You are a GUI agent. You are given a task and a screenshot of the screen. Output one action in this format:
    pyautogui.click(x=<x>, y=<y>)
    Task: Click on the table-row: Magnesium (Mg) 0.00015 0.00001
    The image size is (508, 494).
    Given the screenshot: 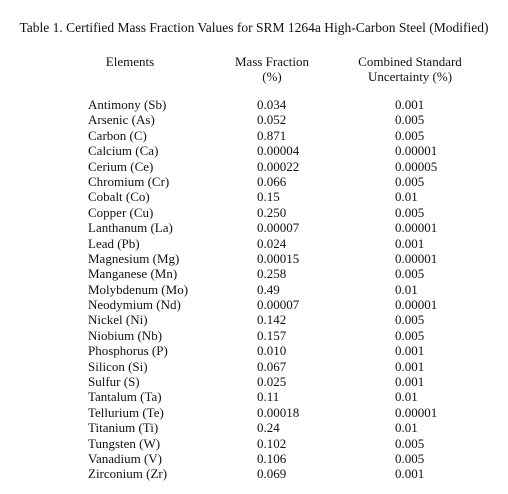 What is the action you would take?
    pyautogui.click(x=254, y=258)
    